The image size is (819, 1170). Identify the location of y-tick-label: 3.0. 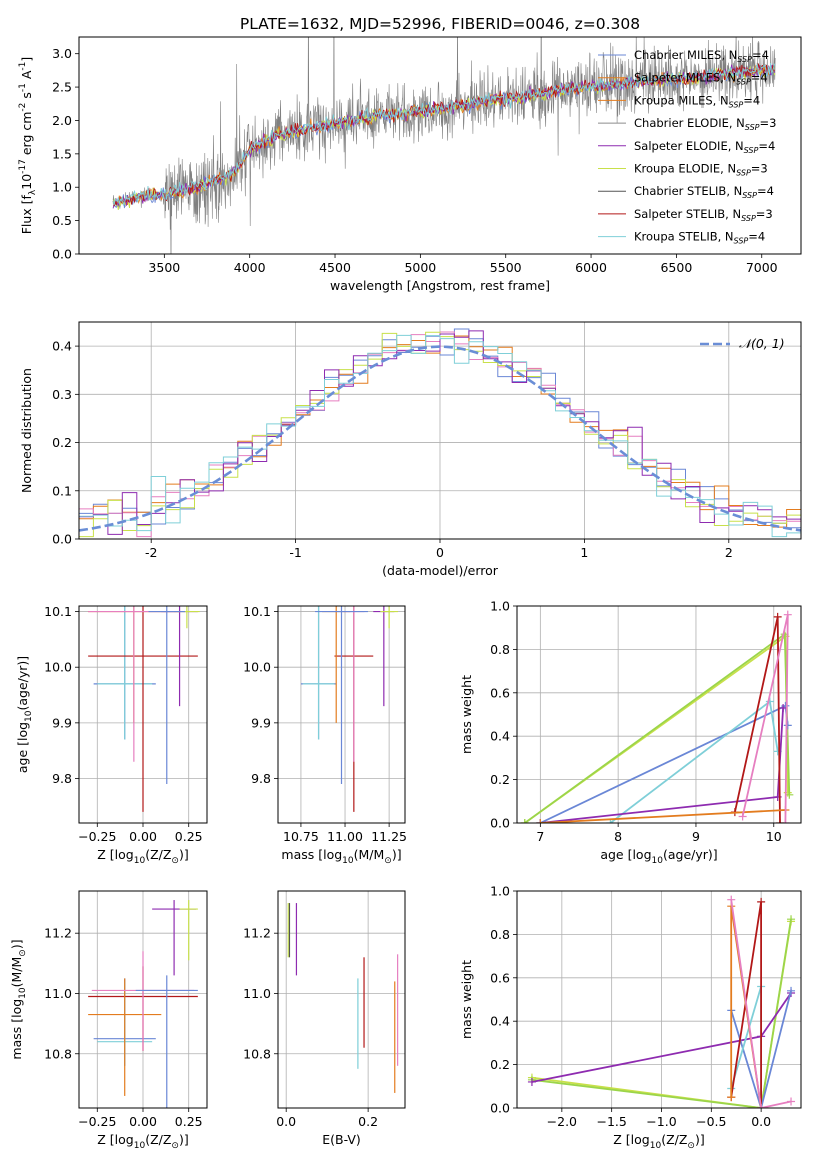
(62, 53).